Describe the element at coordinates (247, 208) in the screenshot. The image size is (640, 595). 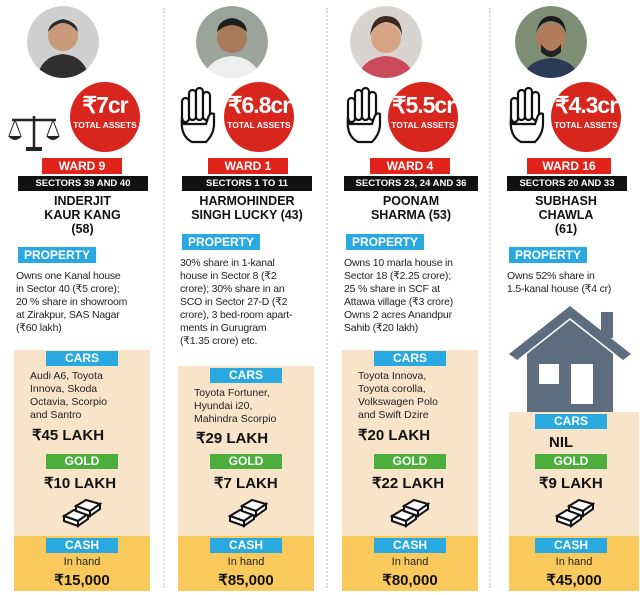
I see `candidate-name: HARMOHINDER SINGH LUCKY (43)` at that location.